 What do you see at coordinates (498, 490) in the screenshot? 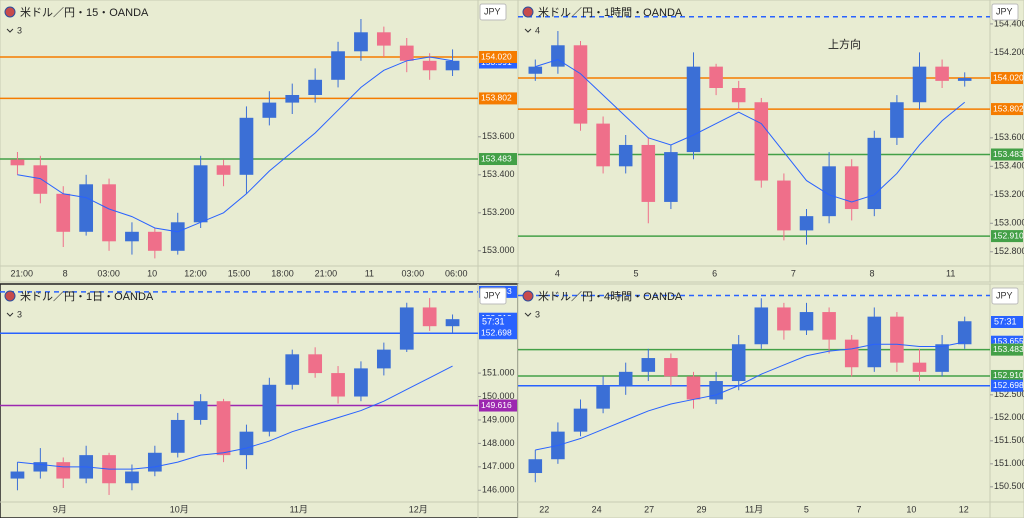
I see `y-tick-label: 146.000` at bounding box center [498, 490].